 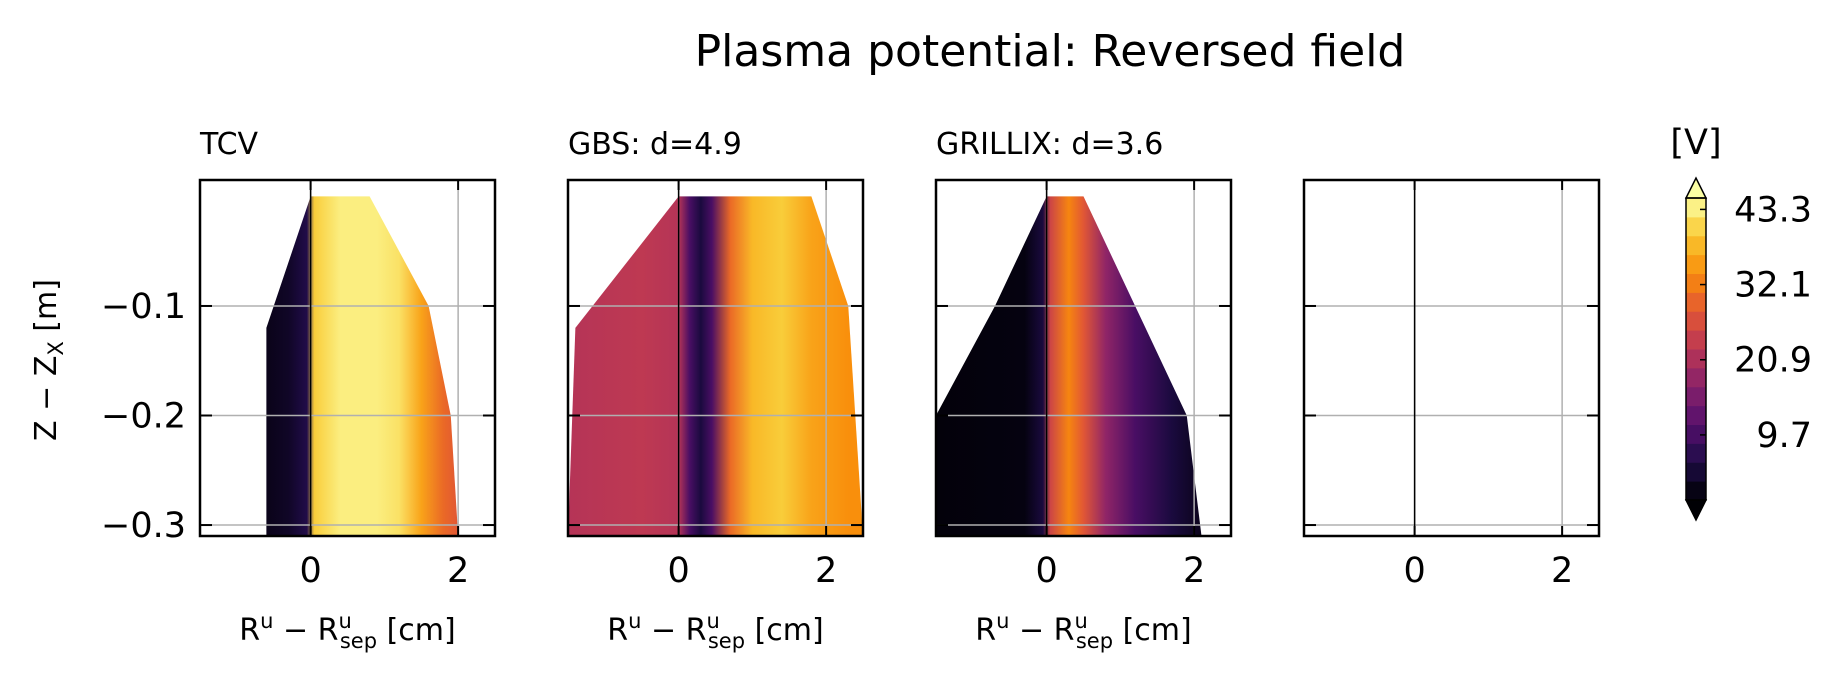 What do you see at coordinates (1773, 361) in the screenshot?
I see `colorbar-tick-label: 20.9` at bounding box center [1773, 361].